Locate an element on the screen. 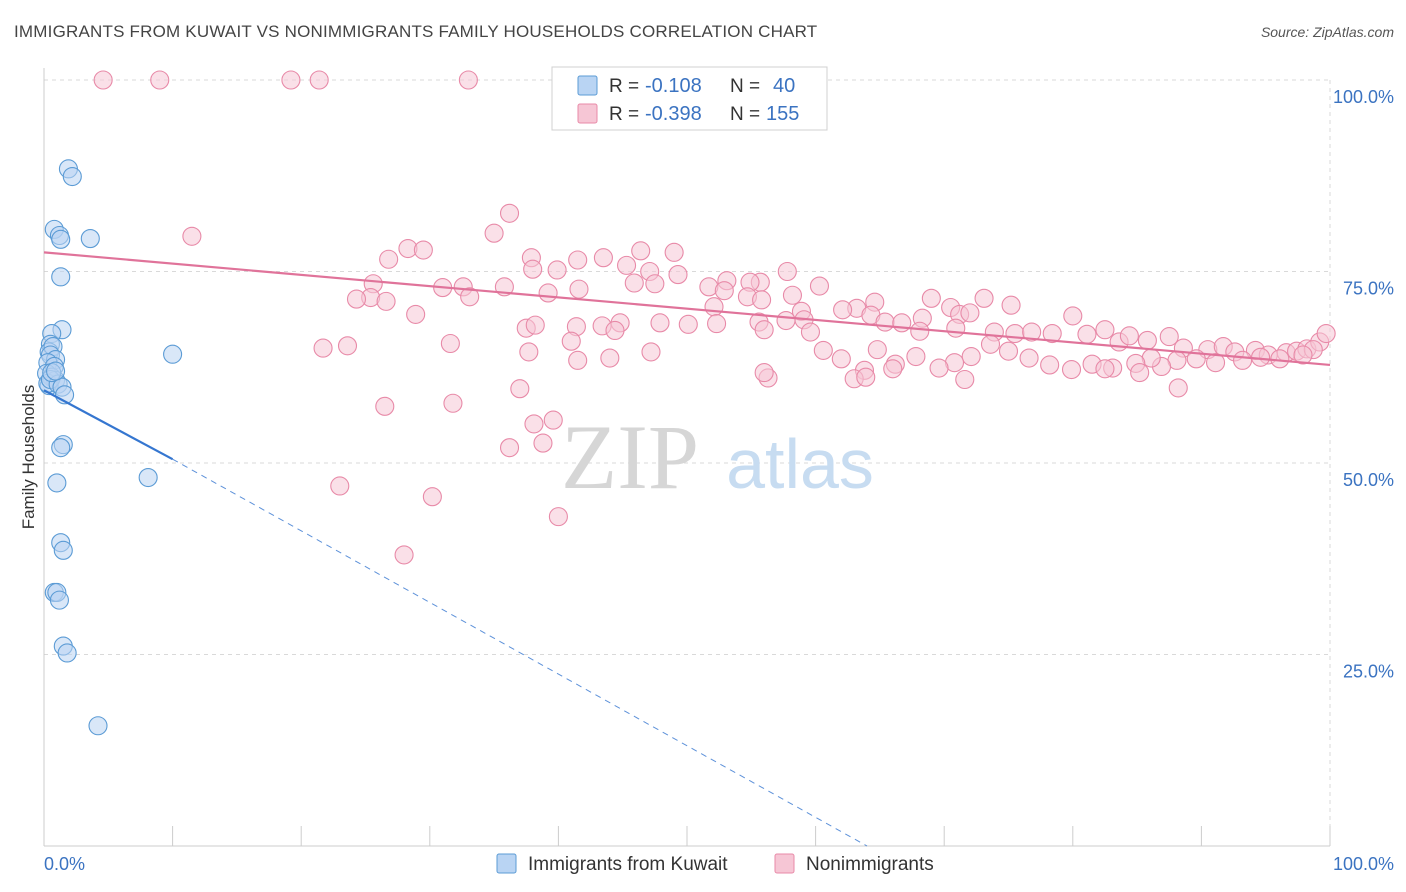 This screenshot has height=892, width=1406. x-tick-label-min: 0.0% is located at coordinates (64, 864).